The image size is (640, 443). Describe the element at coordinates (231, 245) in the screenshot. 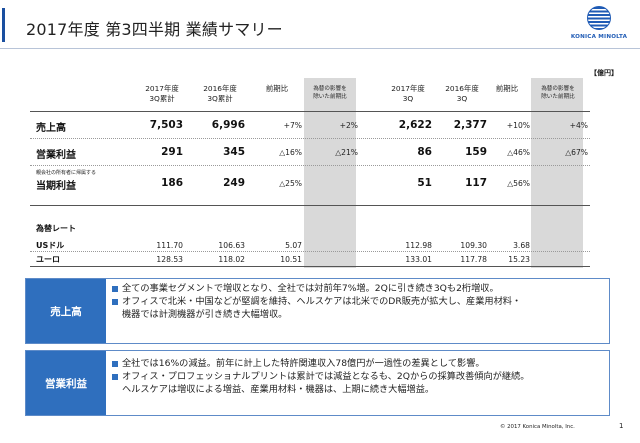

I see `fx-cell: 106.63` at that location.